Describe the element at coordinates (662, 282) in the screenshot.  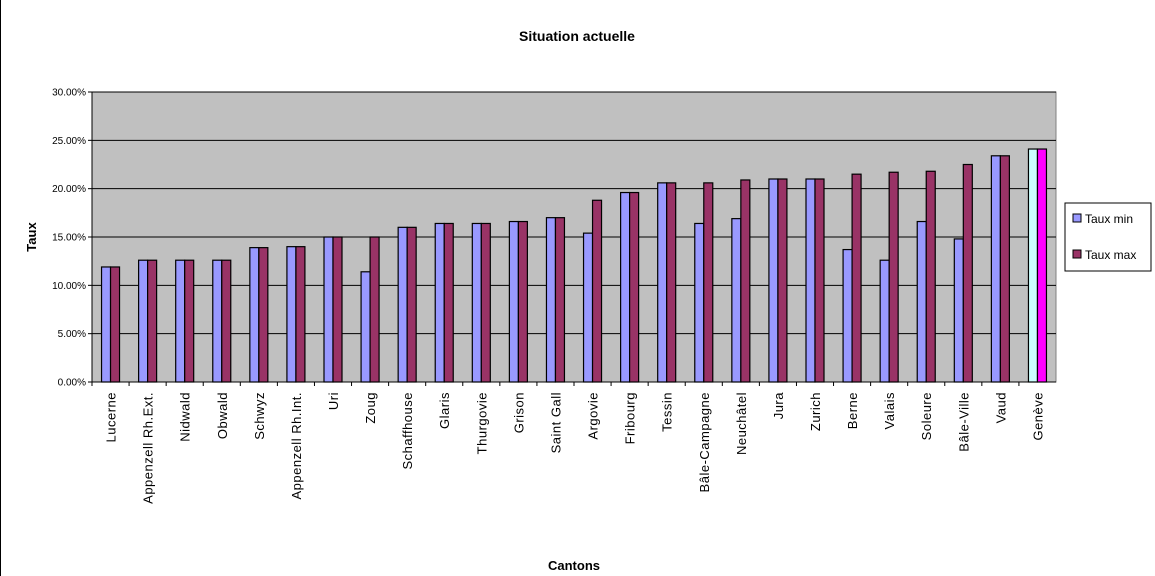
I see `bar-taux-min-tessin` at that location.